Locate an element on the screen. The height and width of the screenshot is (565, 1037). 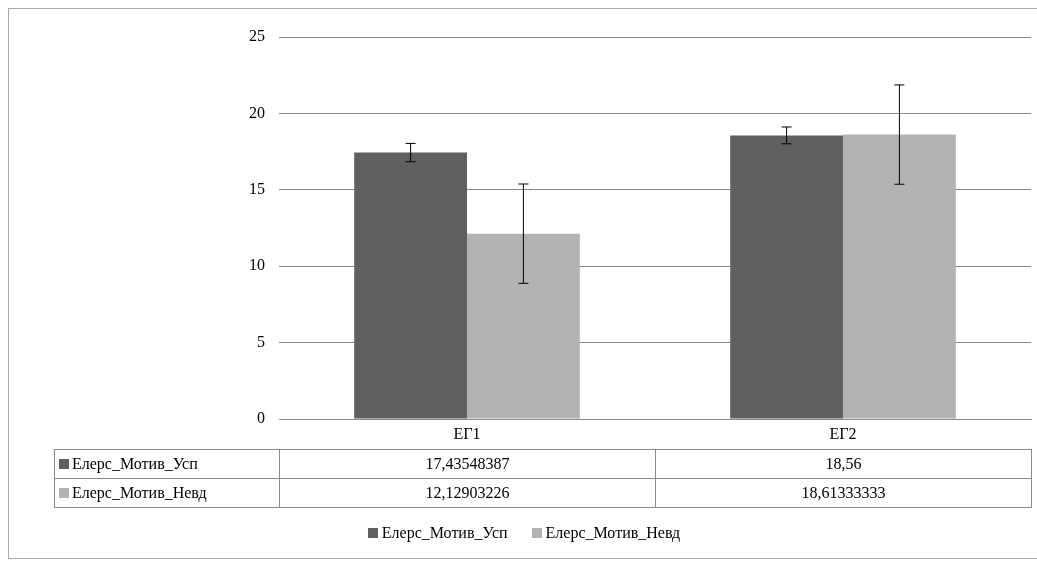
text: Елерс_Мотив_Усп is located at coordinates (135, 463).